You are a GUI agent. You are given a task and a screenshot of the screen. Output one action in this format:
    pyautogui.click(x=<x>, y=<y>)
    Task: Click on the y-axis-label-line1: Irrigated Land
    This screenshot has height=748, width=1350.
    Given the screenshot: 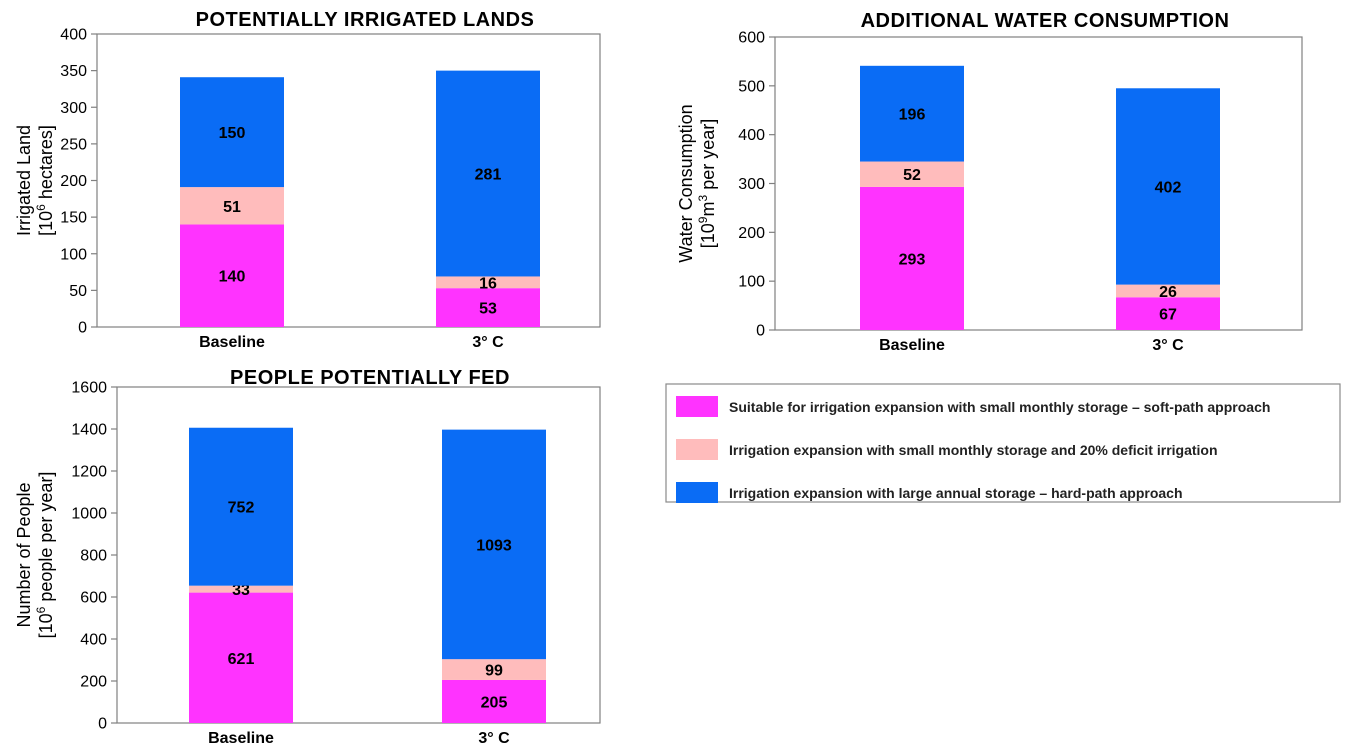 What is the action you would take?
    pyautogui.click(x=24, y=180)
    